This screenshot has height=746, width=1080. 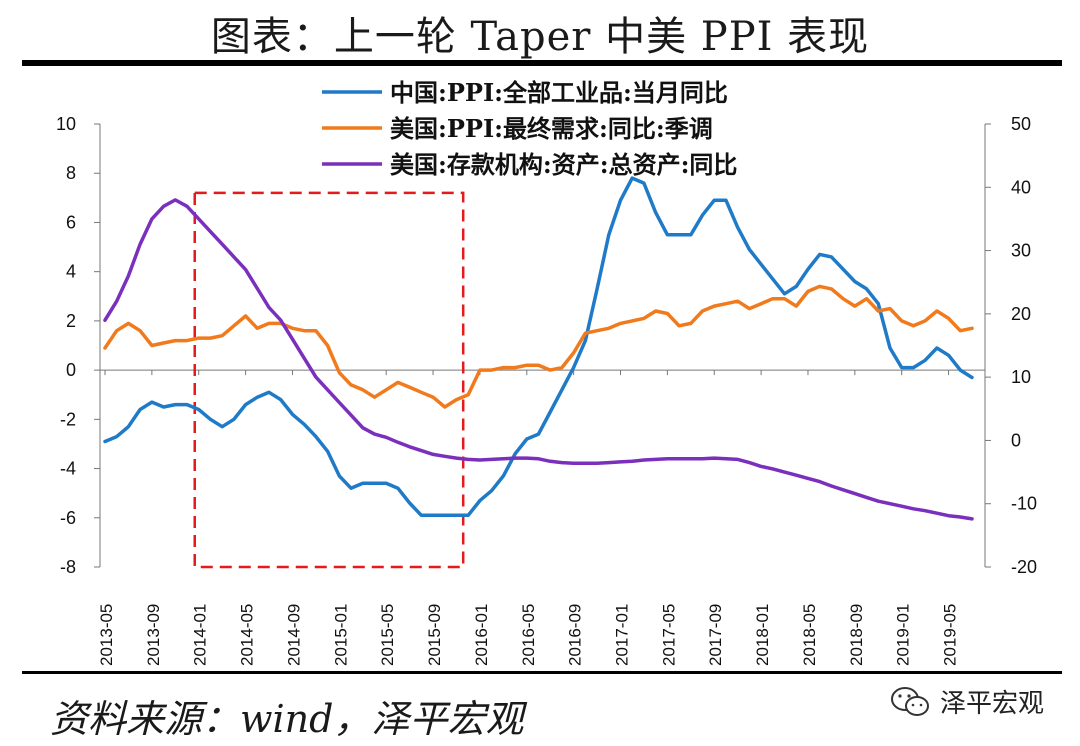 What do you see at coordinates (340, 635) in the screenshot?
I see `x-axis-tick-label: 2015-01` at bounding box center [340, 635].